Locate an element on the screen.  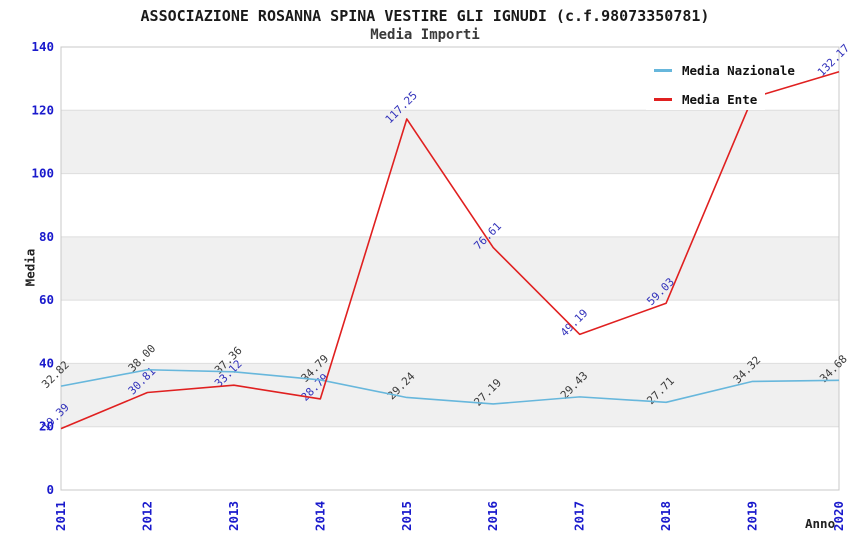
x-tick-label-2018: 2018 is located at coordinates (665, 516).